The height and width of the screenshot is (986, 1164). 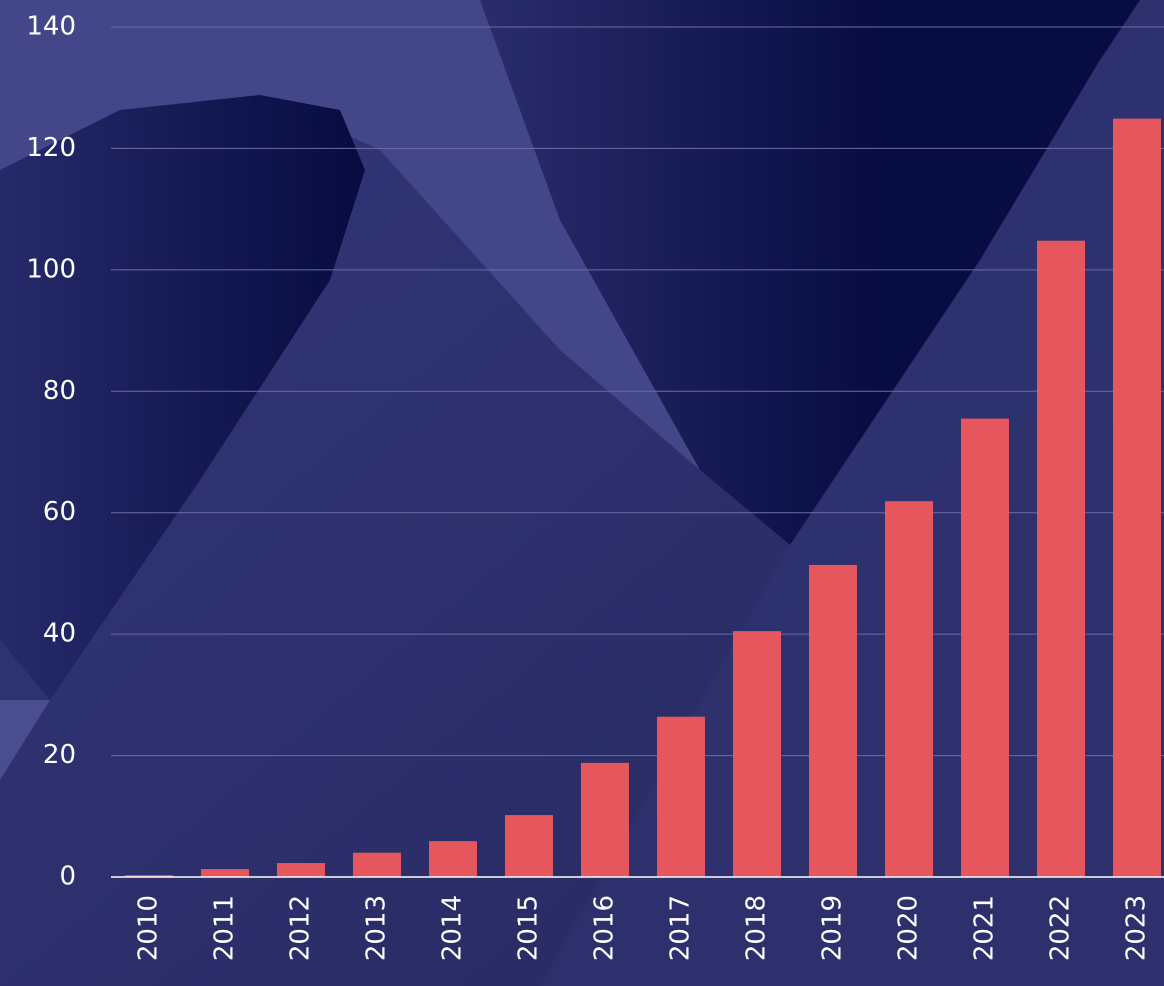 What do you see at coordinates (377, 928) in the screenshot?
I see `x-tick-label: 2013` at bounding box center [377, 928].